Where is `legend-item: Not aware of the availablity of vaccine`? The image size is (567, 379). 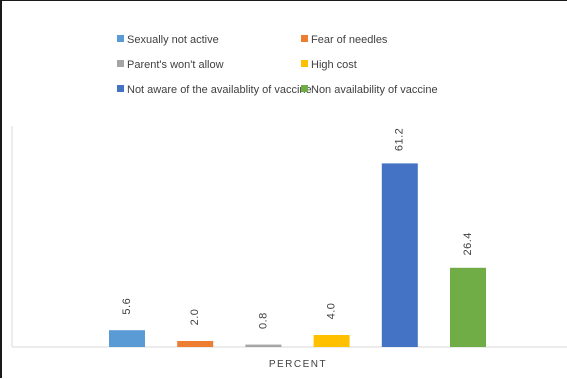 legend-item: Not aware of the availablity of vaccine is located at coordinates (214, 90).